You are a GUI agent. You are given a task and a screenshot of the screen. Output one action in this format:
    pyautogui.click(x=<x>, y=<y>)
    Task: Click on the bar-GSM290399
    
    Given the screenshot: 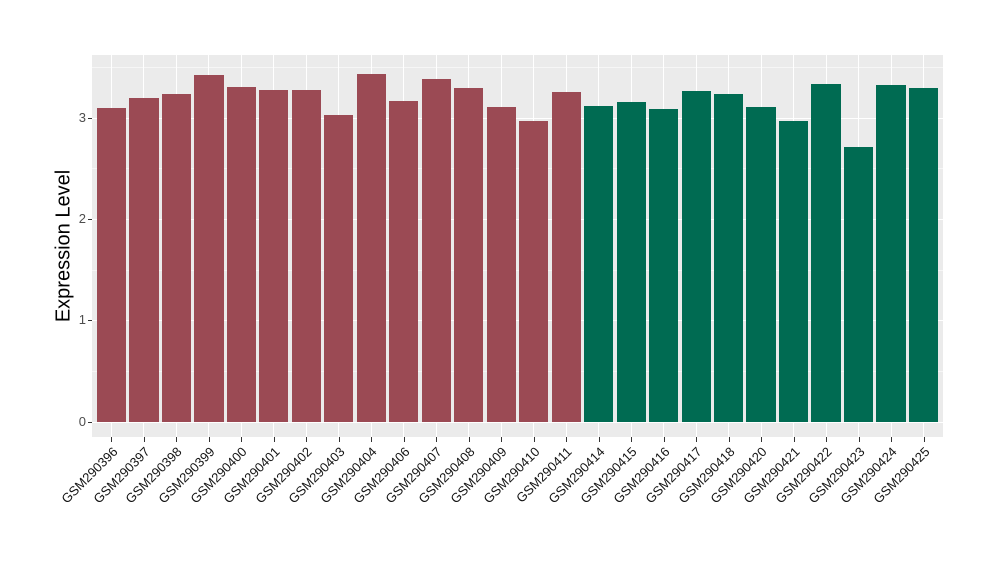 What is the action you would take?
    pyautogui.click(x=209, y=248)
    